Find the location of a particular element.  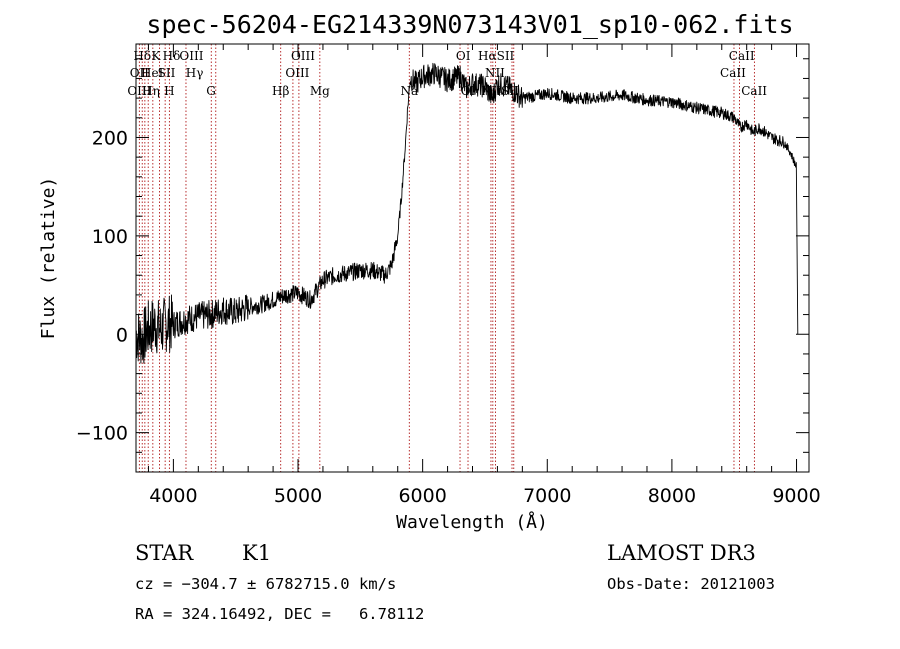

line-label: Mg is located at coordinates (320, 91).